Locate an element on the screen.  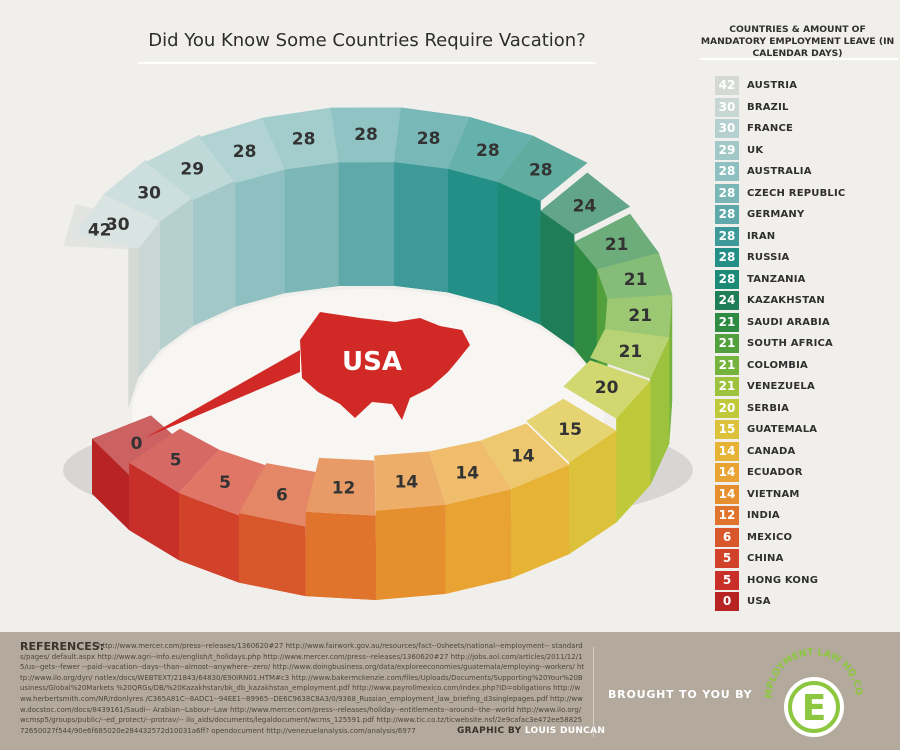
usa-label: USA is located at coordinates (372, 362).